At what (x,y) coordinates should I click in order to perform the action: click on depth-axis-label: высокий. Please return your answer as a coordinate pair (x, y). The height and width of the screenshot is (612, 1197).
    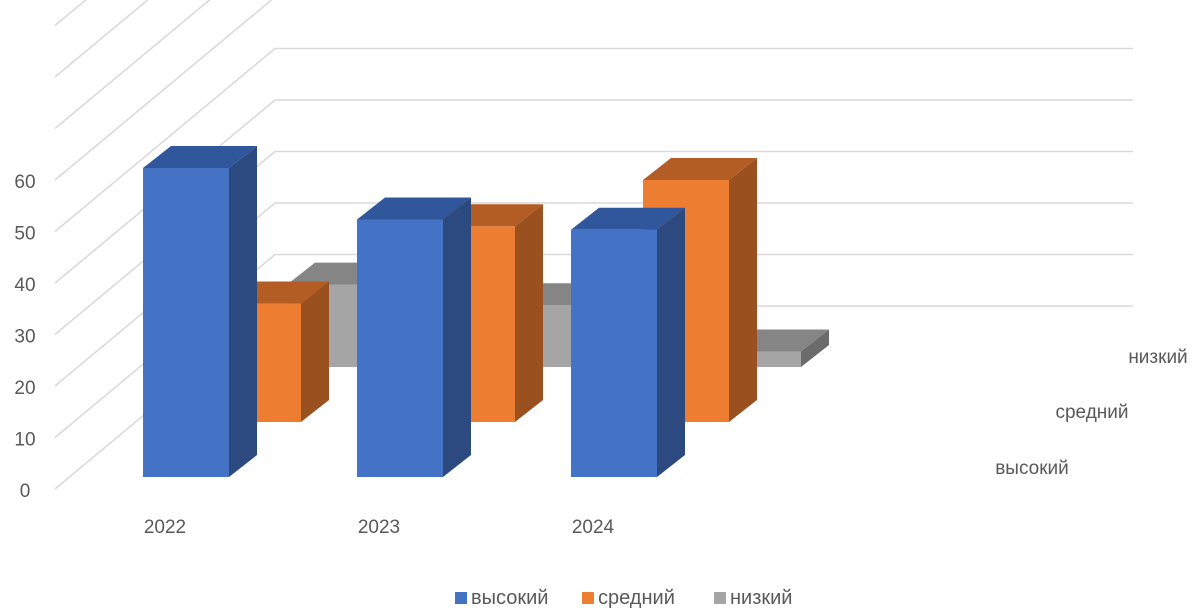
    Looking at the image, I should click on (1032, 468).